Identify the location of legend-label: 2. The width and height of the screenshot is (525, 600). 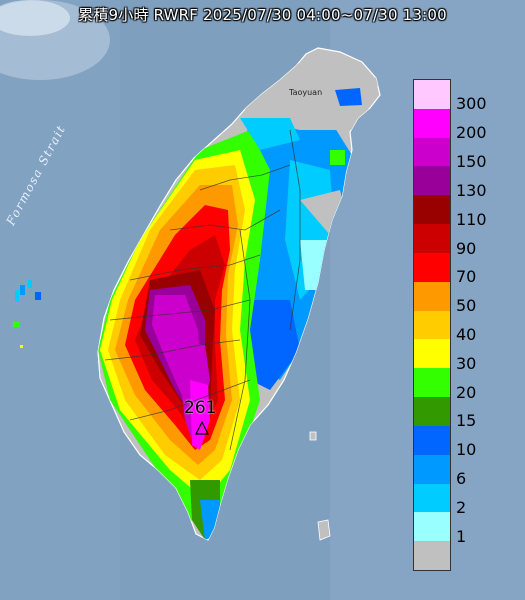
(461, 507).